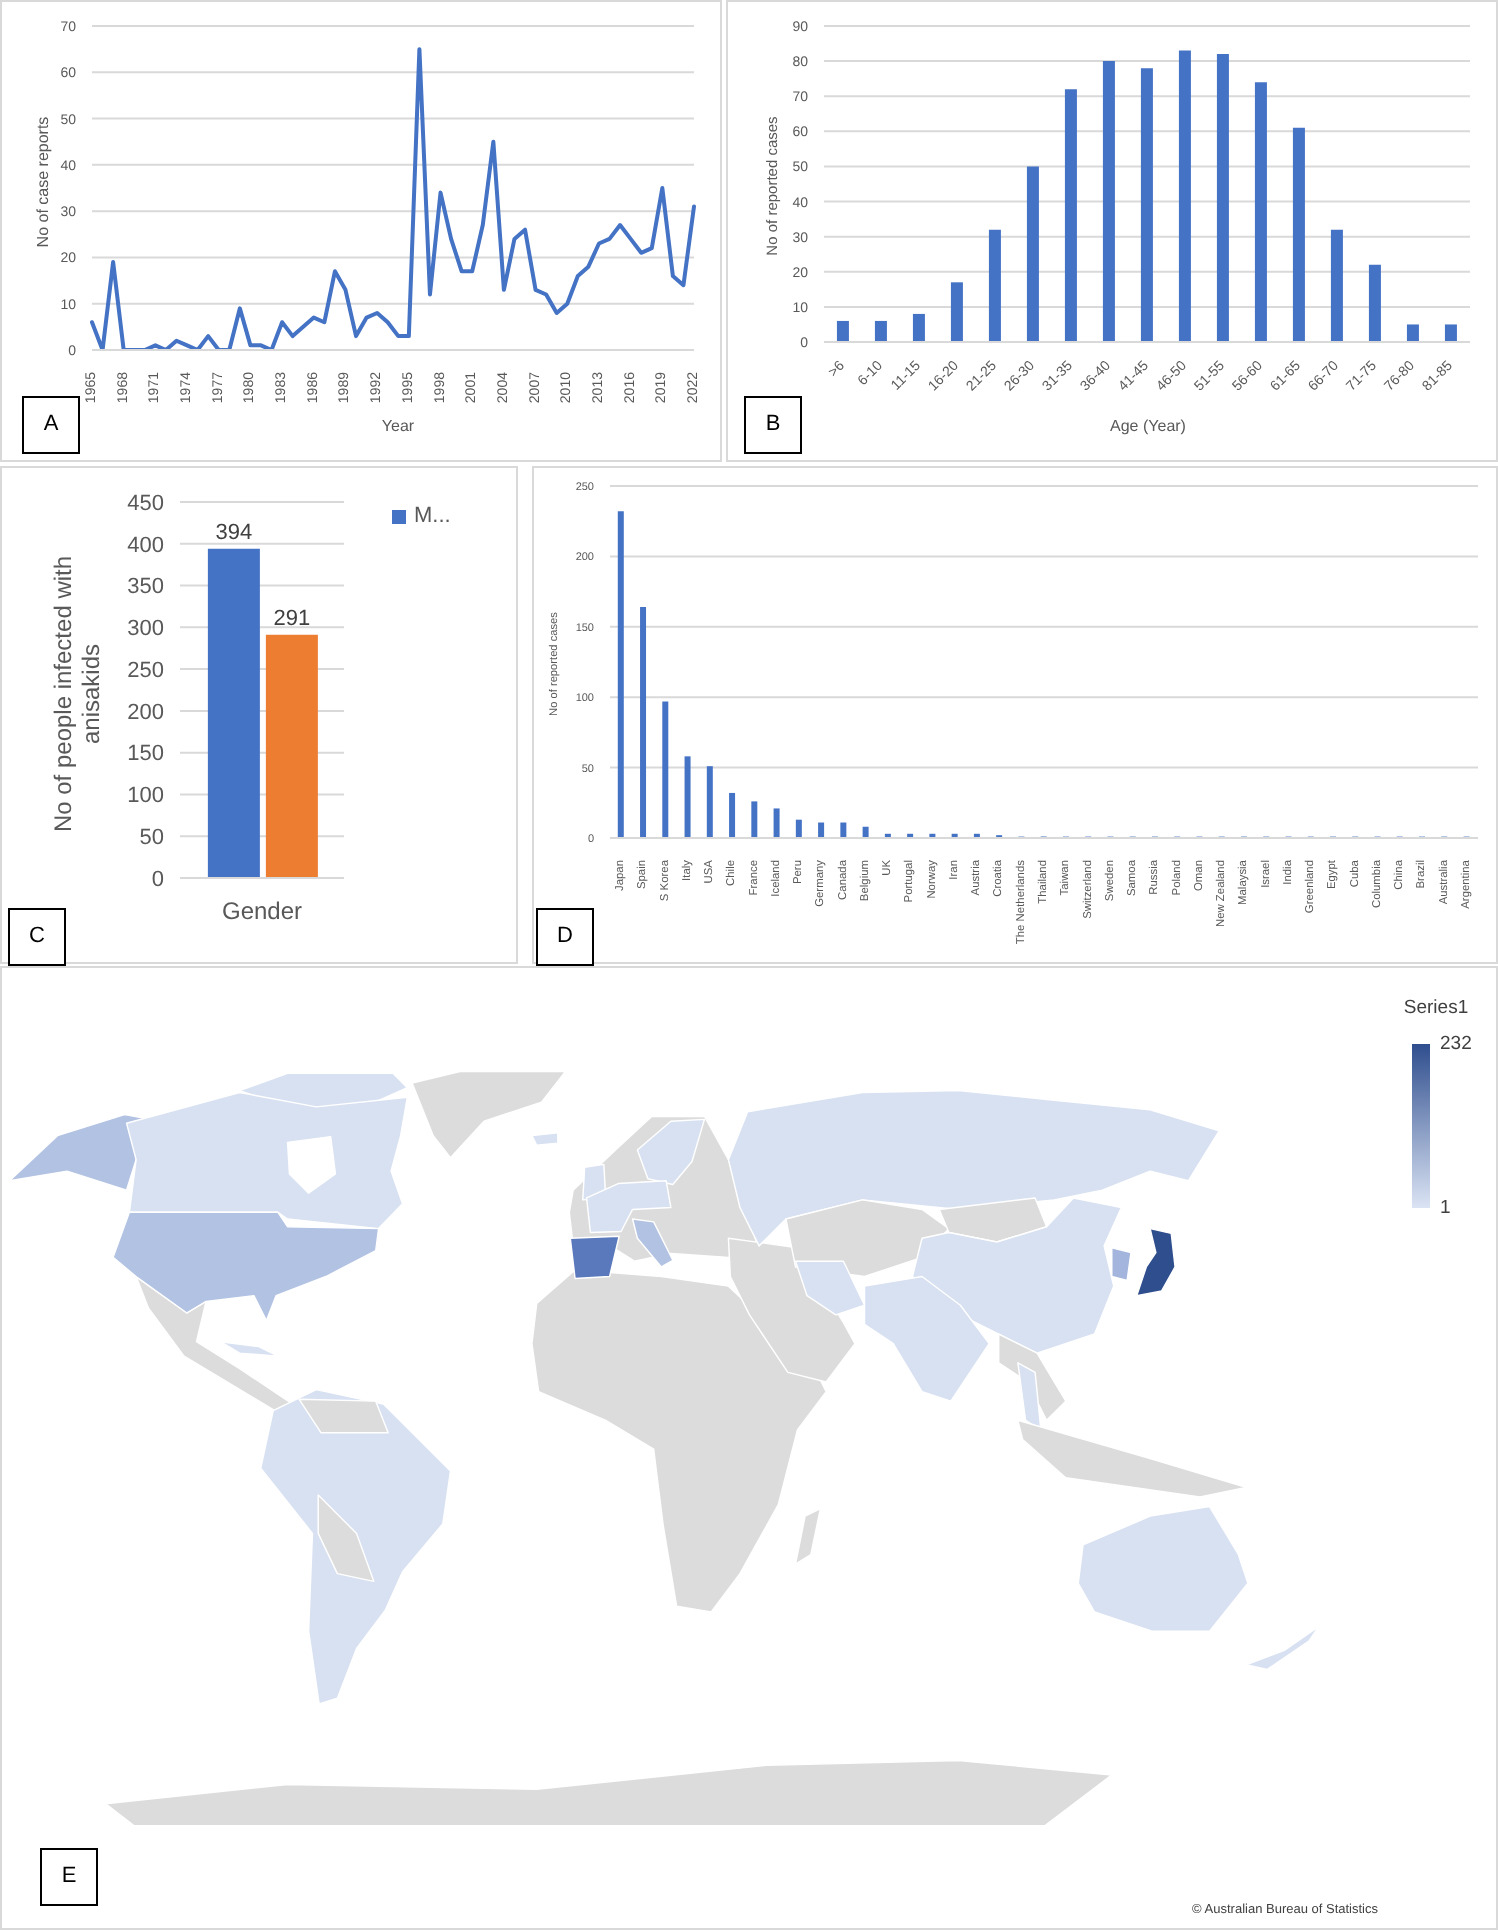 The image size is (1498, 1930). I want to click on text: 1, so click(1445, 1208).